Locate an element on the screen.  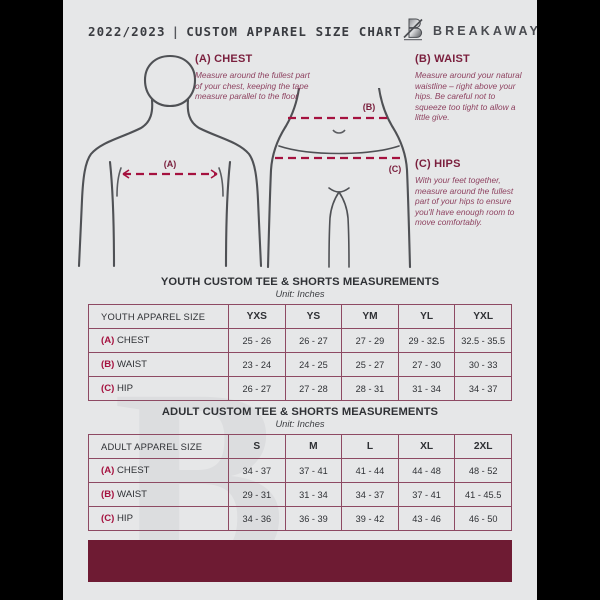
header-title-group: 2022/2023 | CUSTOM APPAREL SIZE CHART is located at coordinates (245, 31).